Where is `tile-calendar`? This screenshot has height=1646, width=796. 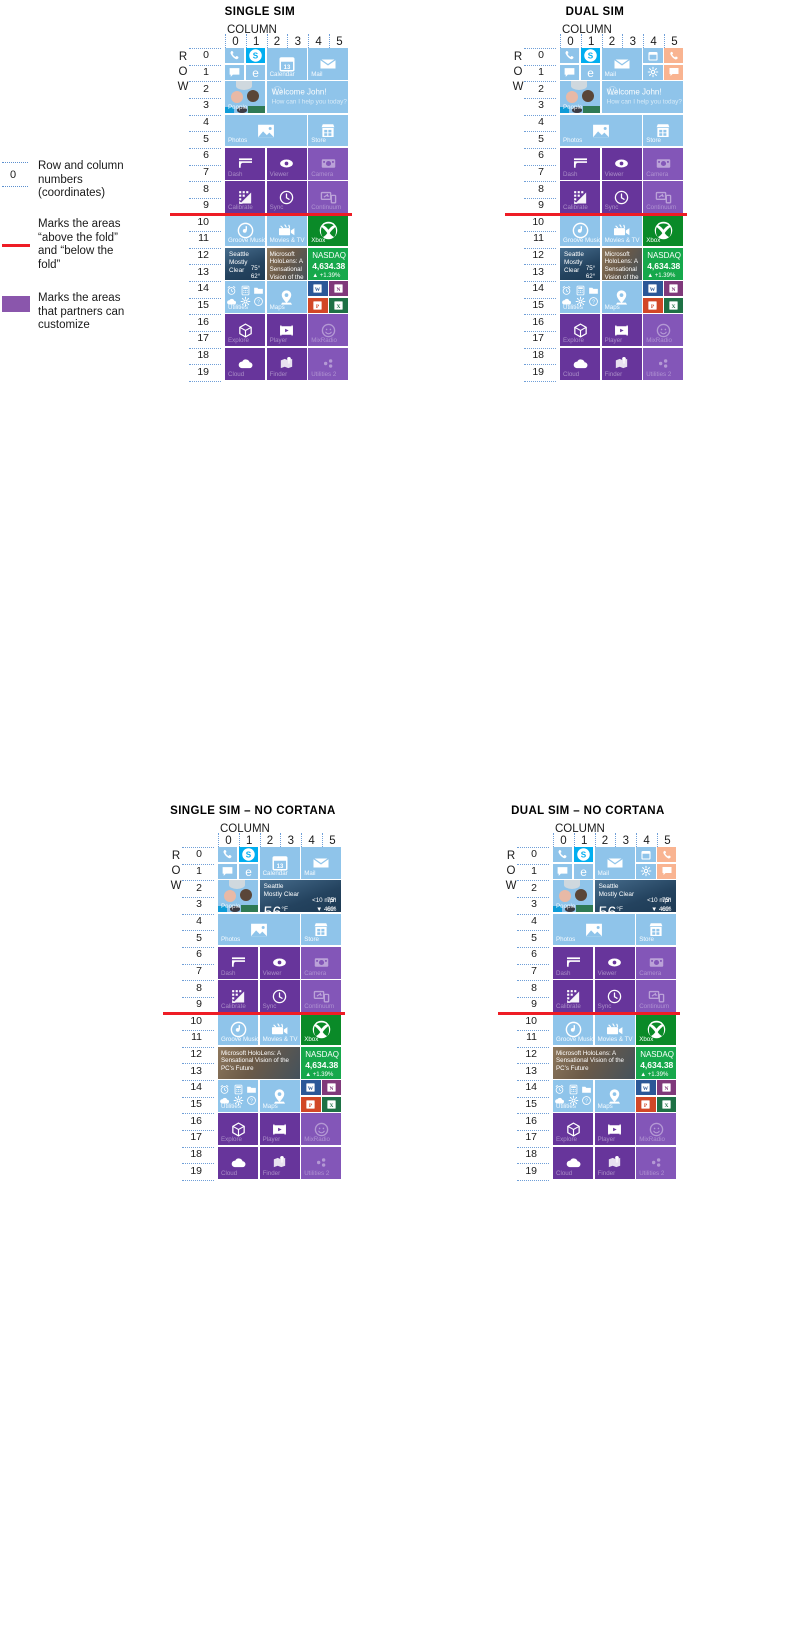 tile-calendar is located at coordinates (646, 855).